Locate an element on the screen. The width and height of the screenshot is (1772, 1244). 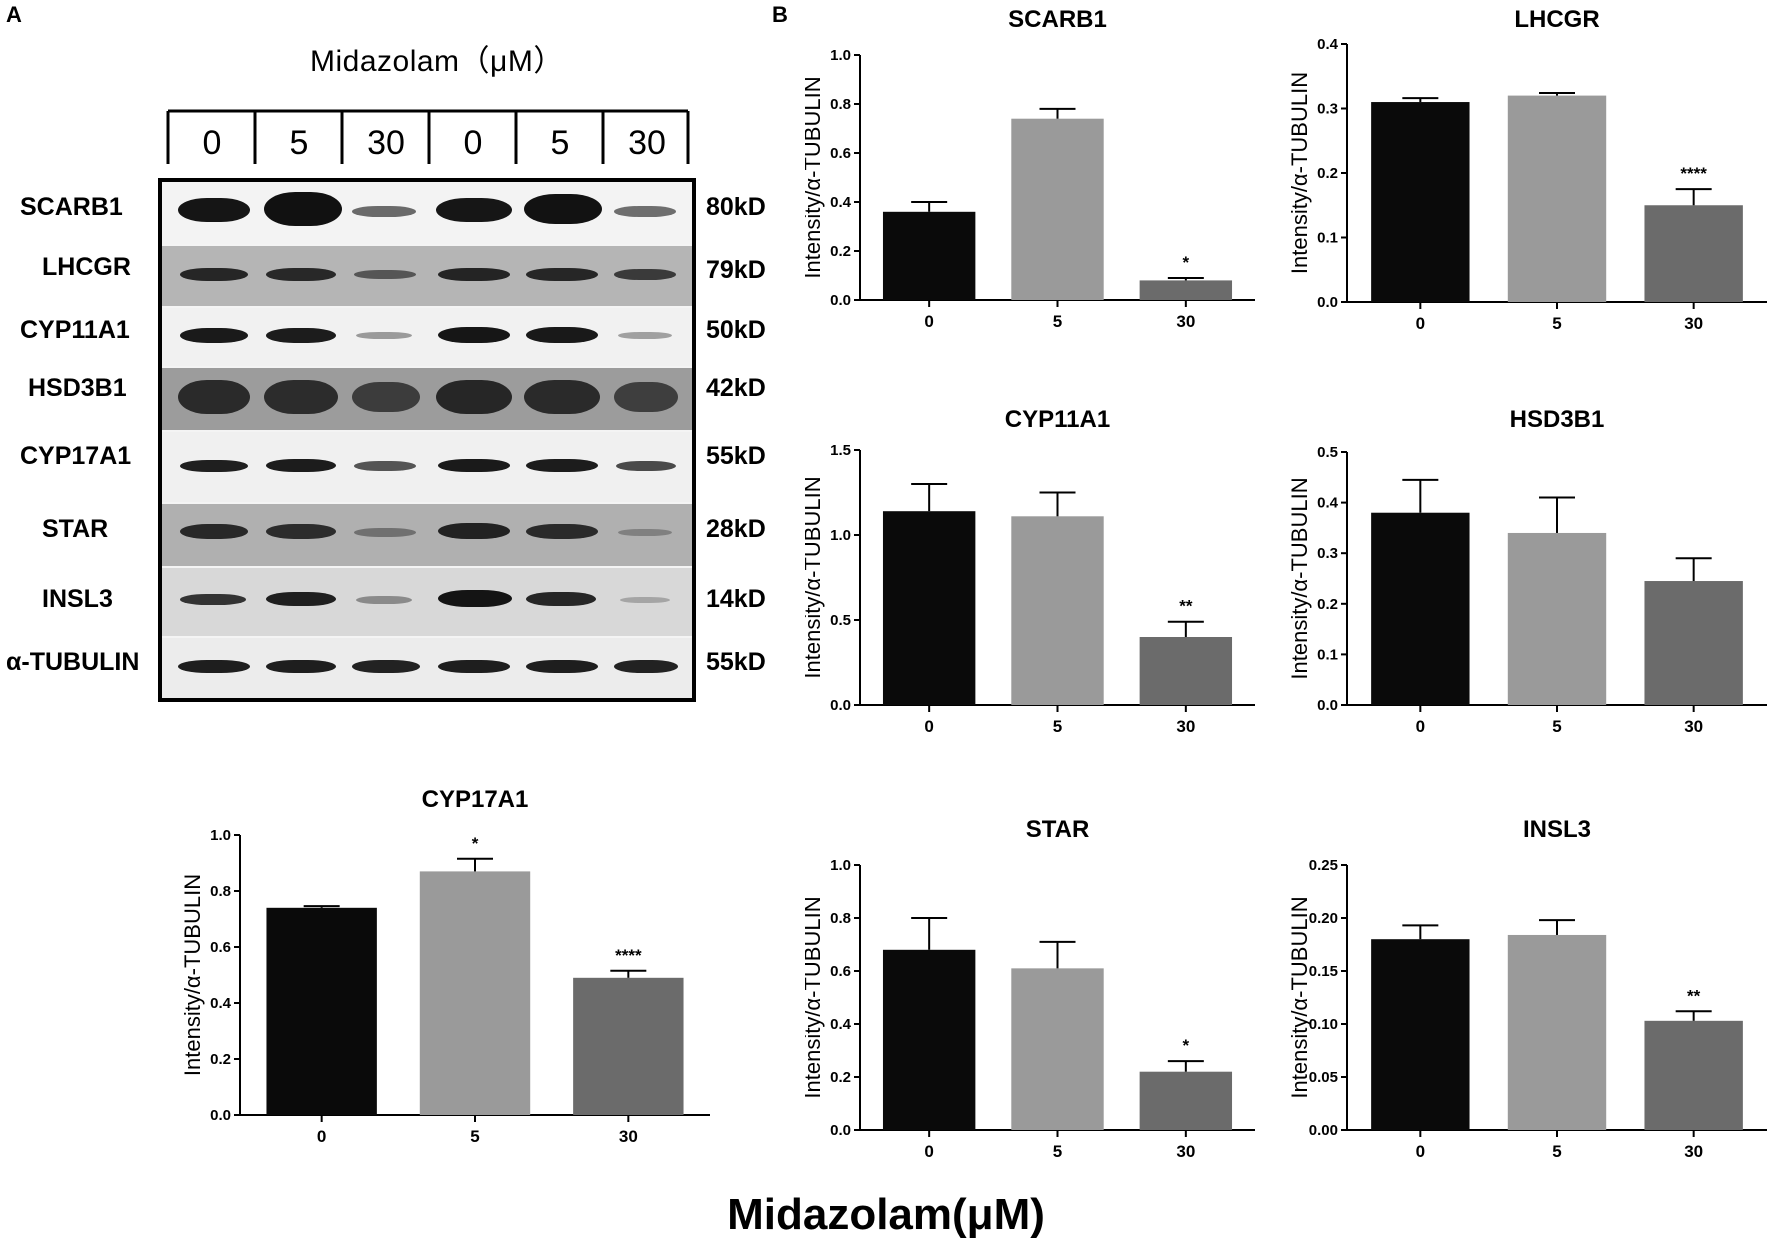
protein-label: STAR is located at coordinates (75, 529).